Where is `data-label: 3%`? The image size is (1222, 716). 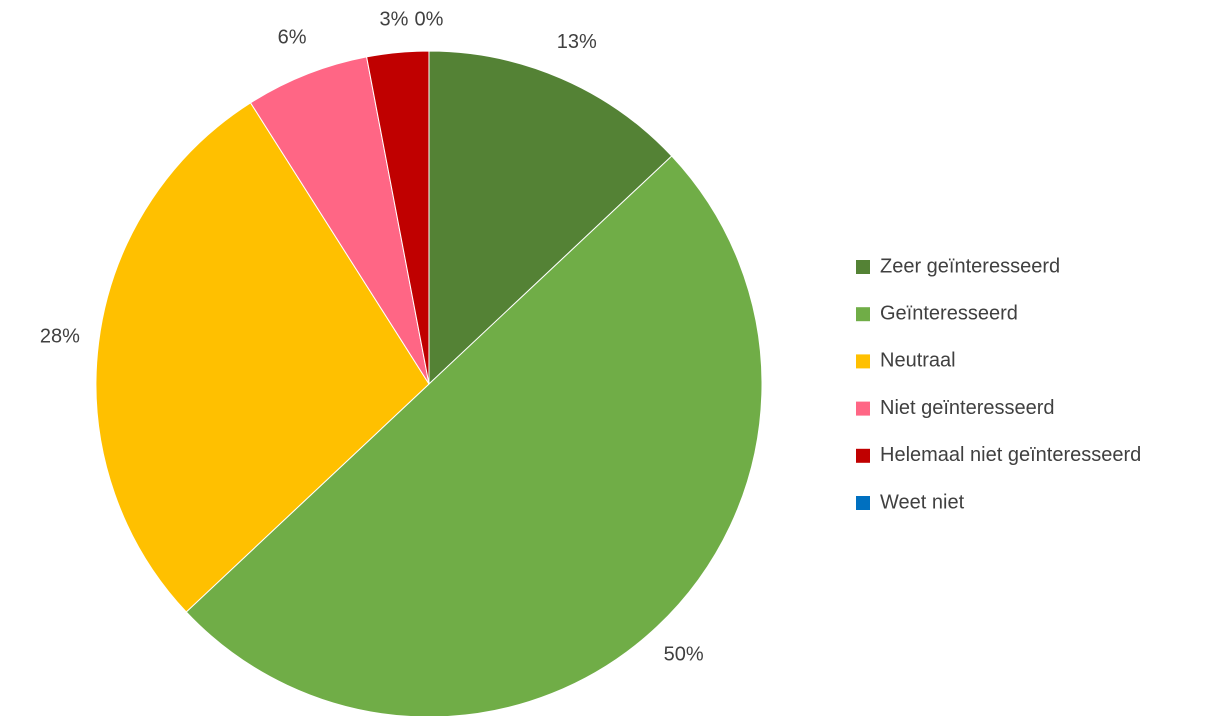 data-label: 3% is located at coordinates (394, 19).